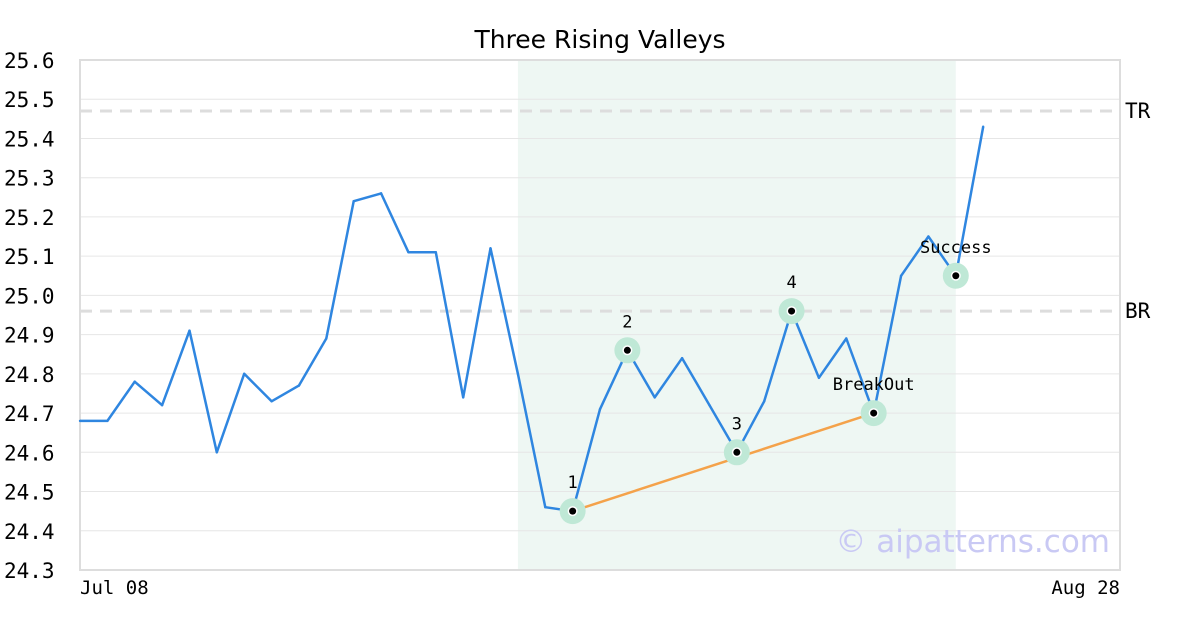 The height and width of the screenshot is (630, 1200). What do you see at coordinates (29, 375) in the screenshot?
I see `y-tick-label: 24.8` at bounding box center [29, 375].